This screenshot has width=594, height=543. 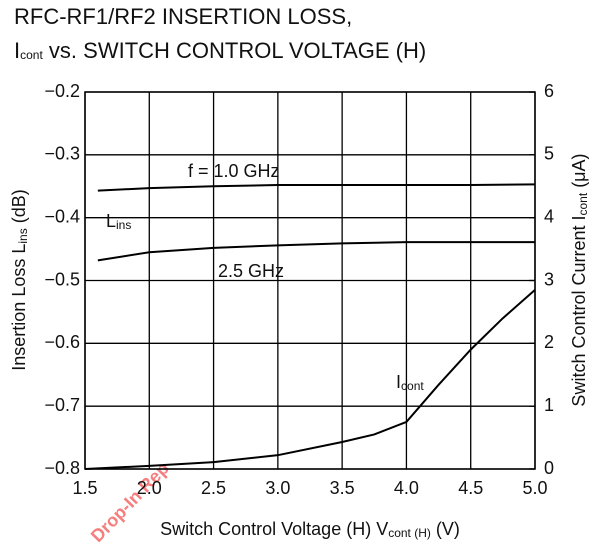 I want to click on x-axis-label: Switch Control Voltage (H) Vcont (H) (V), so click(x=310, y=529).